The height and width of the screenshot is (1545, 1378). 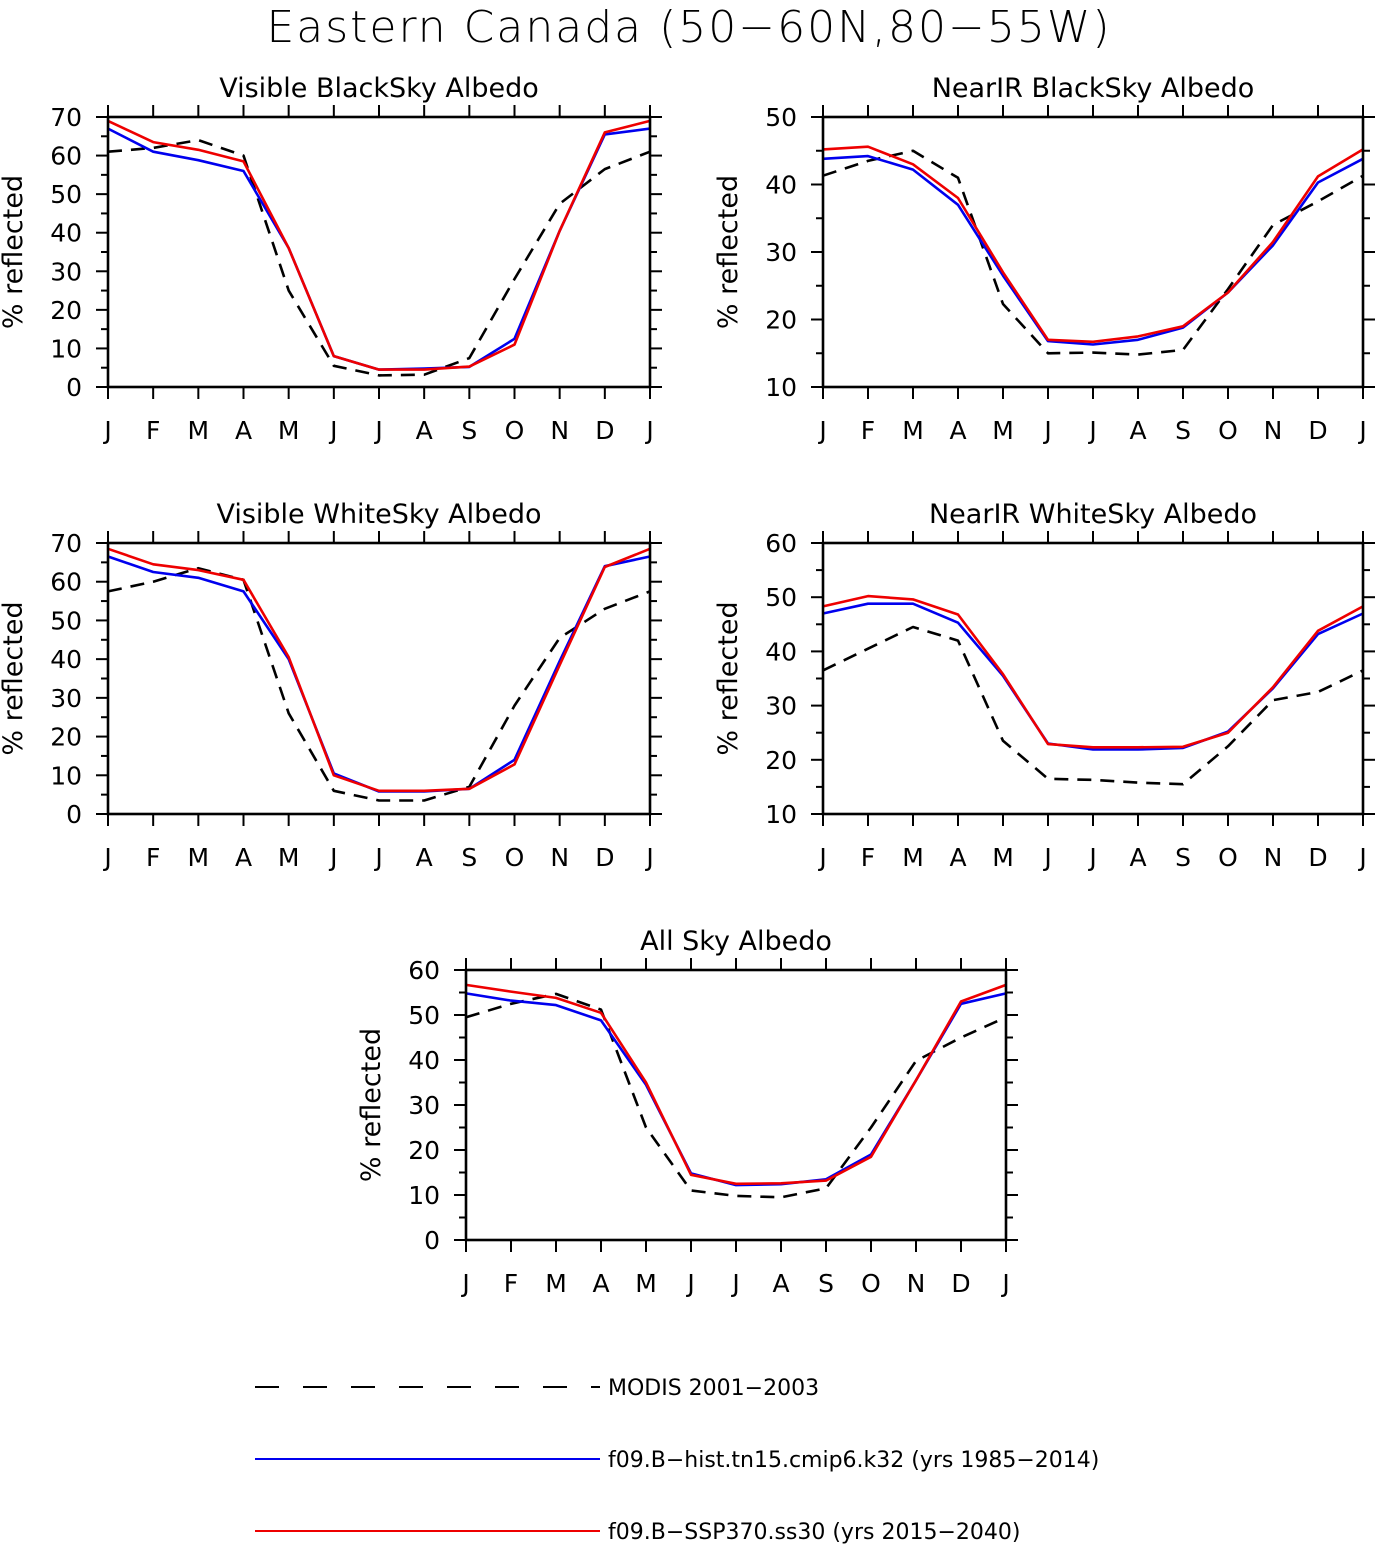 What do you see at coordinates (689, 27) in the screenshot?
I see `main-title: Eastern Canada (50−60N,80−55W)` at bounding box center [689, 27].